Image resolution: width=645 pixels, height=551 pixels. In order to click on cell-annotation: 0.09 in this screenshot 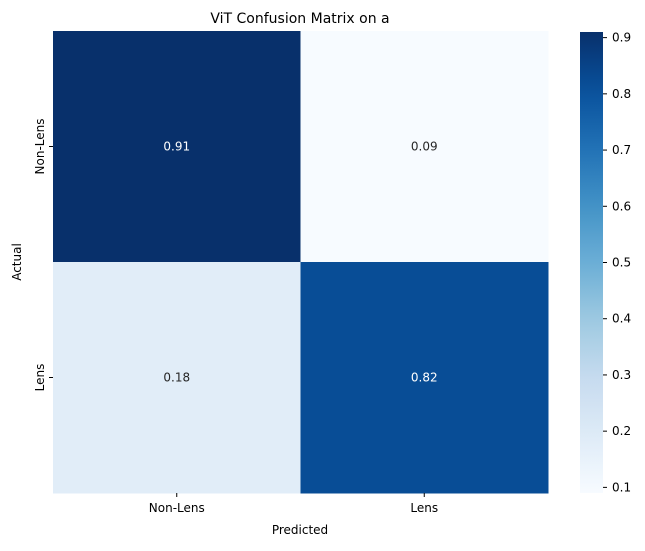, I will do `click(424, 147)`.